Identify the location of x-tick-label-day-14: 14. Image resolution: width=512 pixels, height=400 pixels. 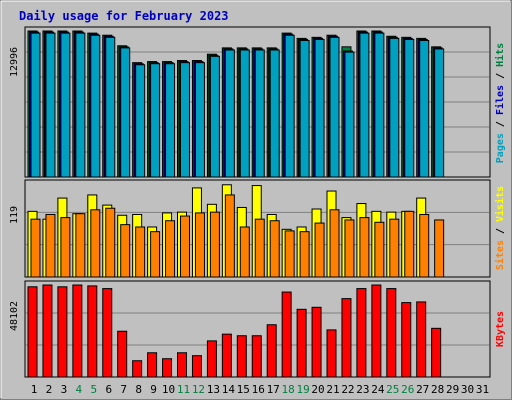
(229, 389).